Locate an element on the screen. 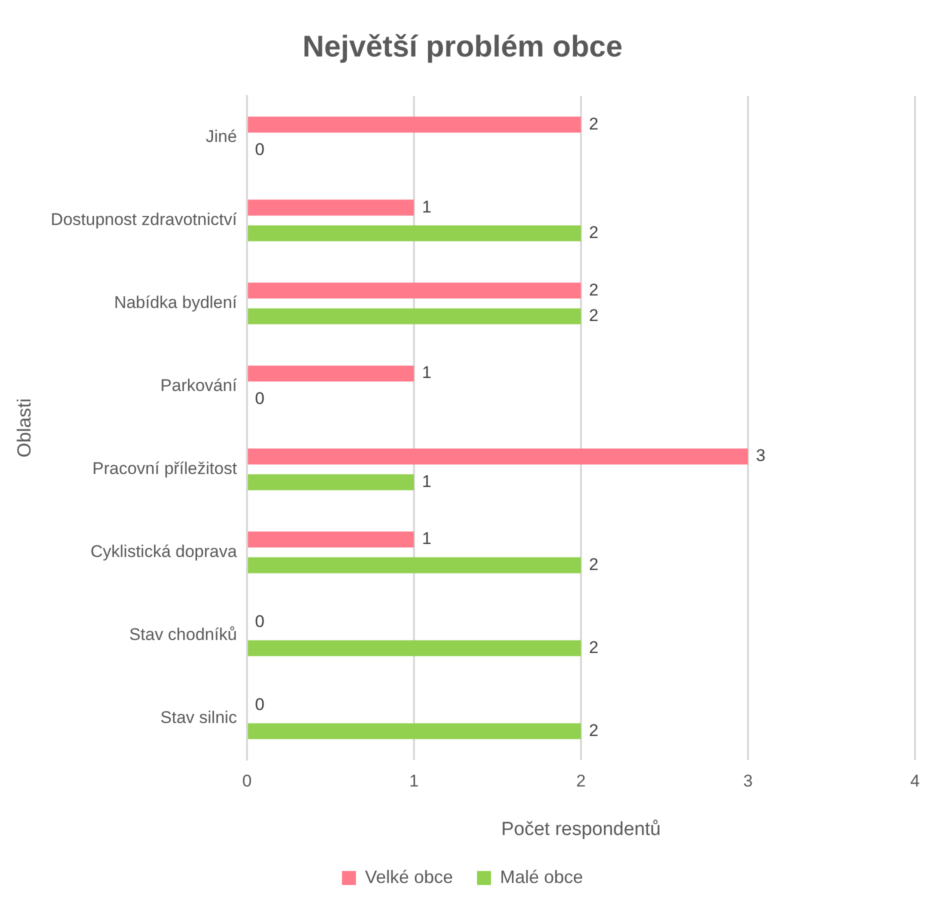  x-tick-label: 4 is located at coordinates (915, 781).